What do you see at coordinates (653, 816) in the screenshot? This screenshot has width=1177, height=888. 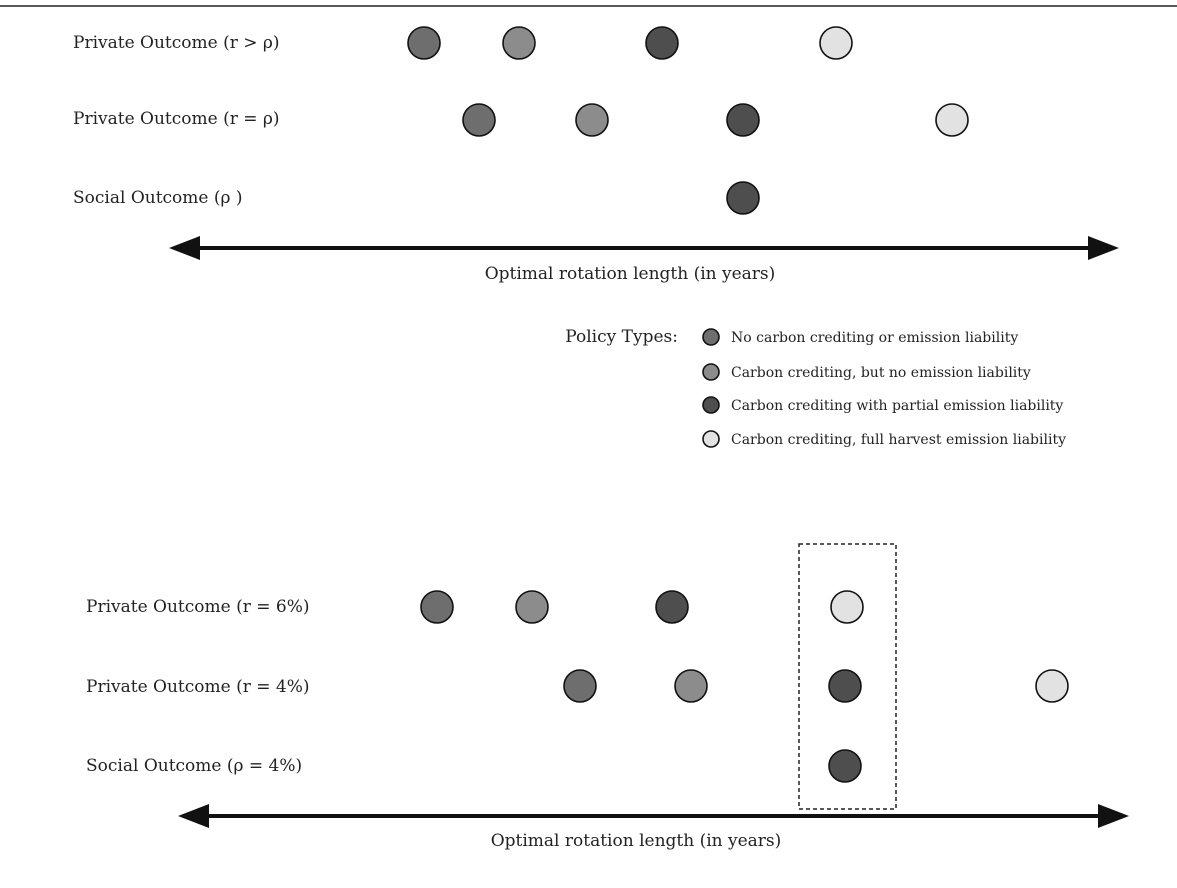 I see `axis-arrow-bottom` at bounding box center [653, 816].